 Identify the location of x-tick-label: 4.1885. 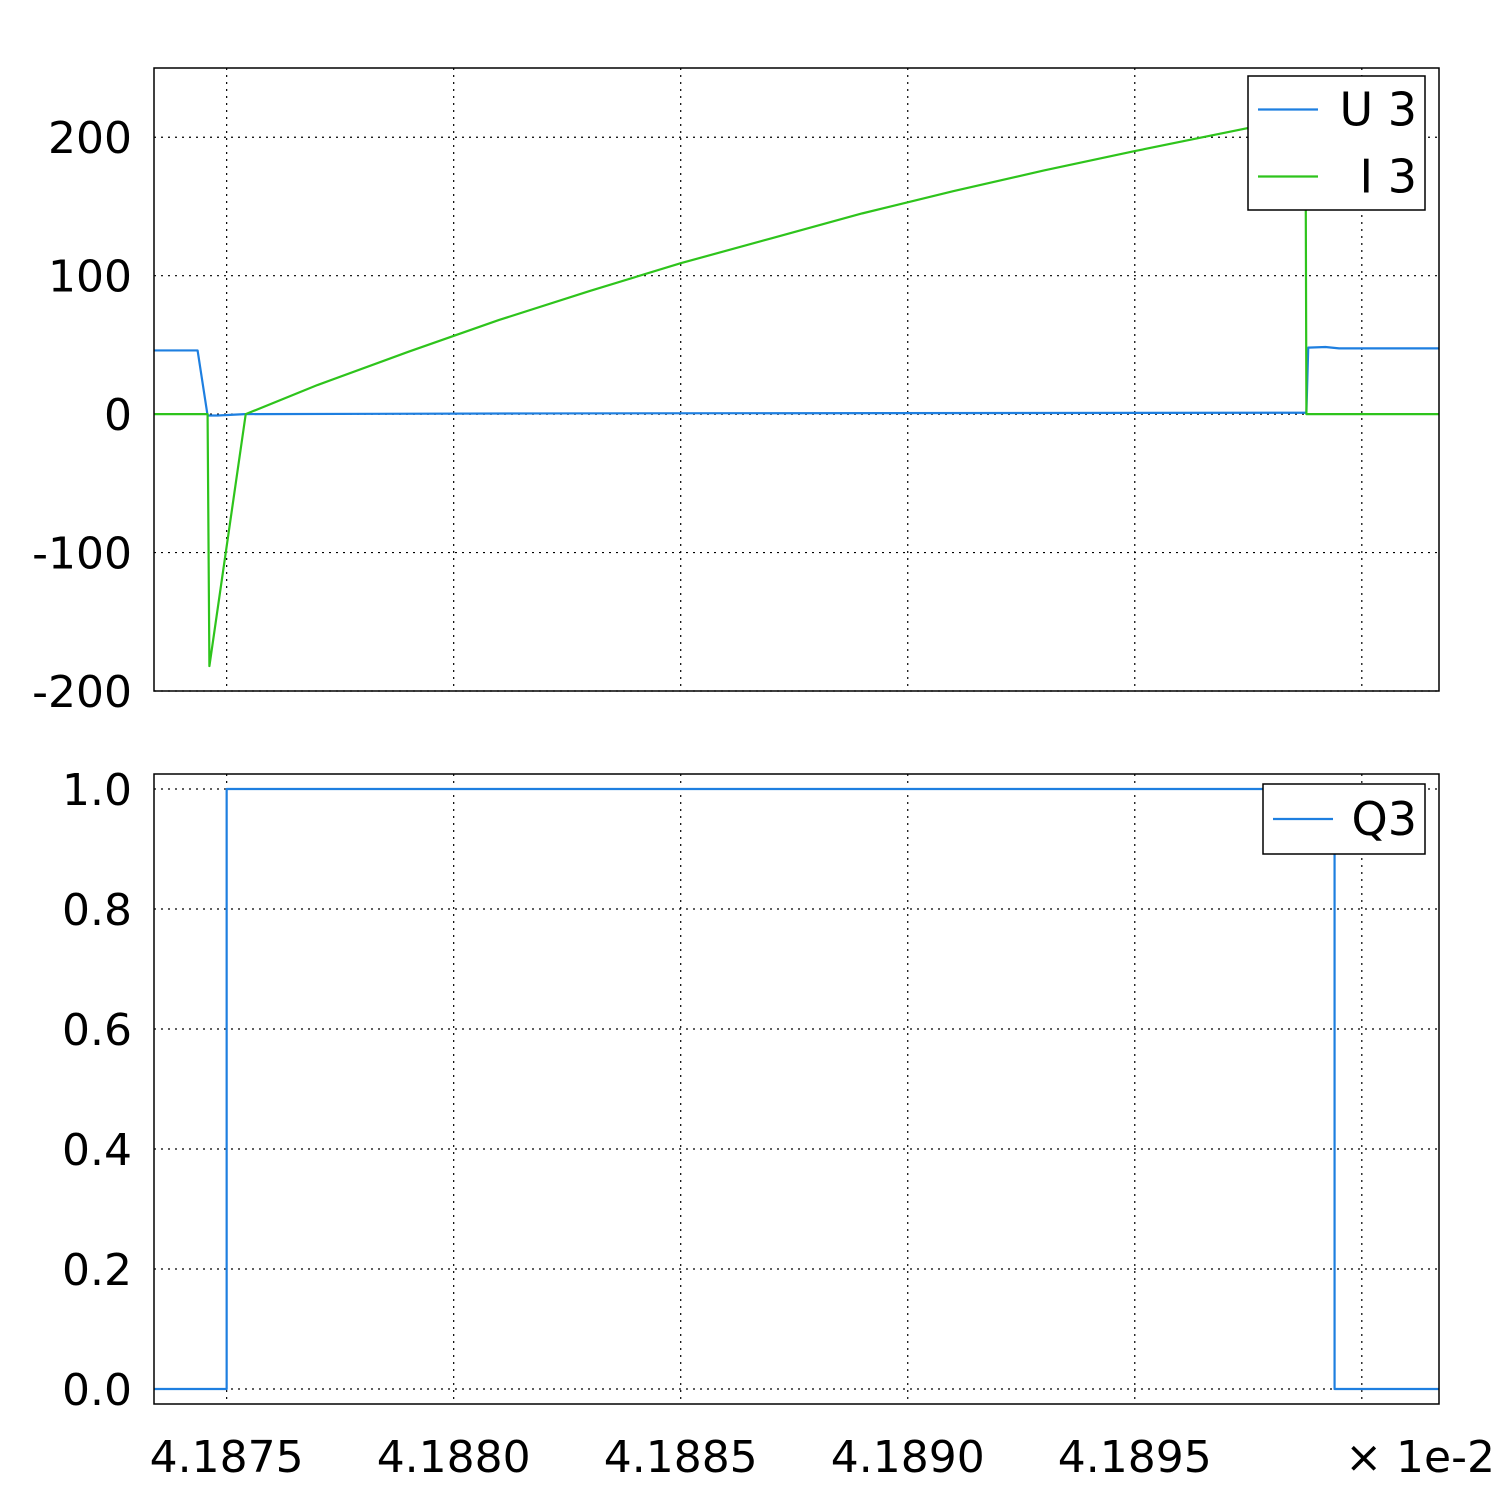
(681, 1457).